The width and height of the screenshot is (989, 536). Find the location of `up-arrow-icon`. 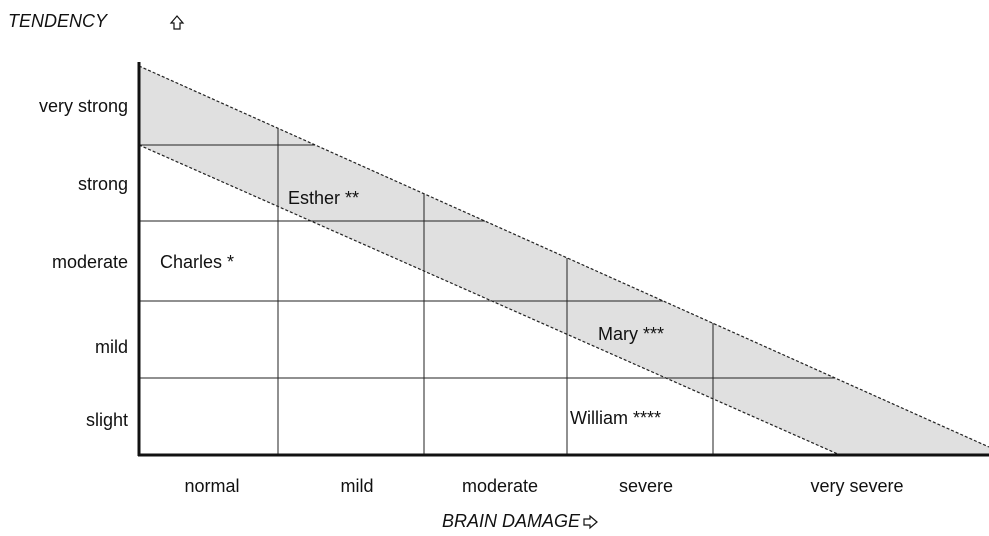

up-arrow-icon is located at coordinates (177, 22).